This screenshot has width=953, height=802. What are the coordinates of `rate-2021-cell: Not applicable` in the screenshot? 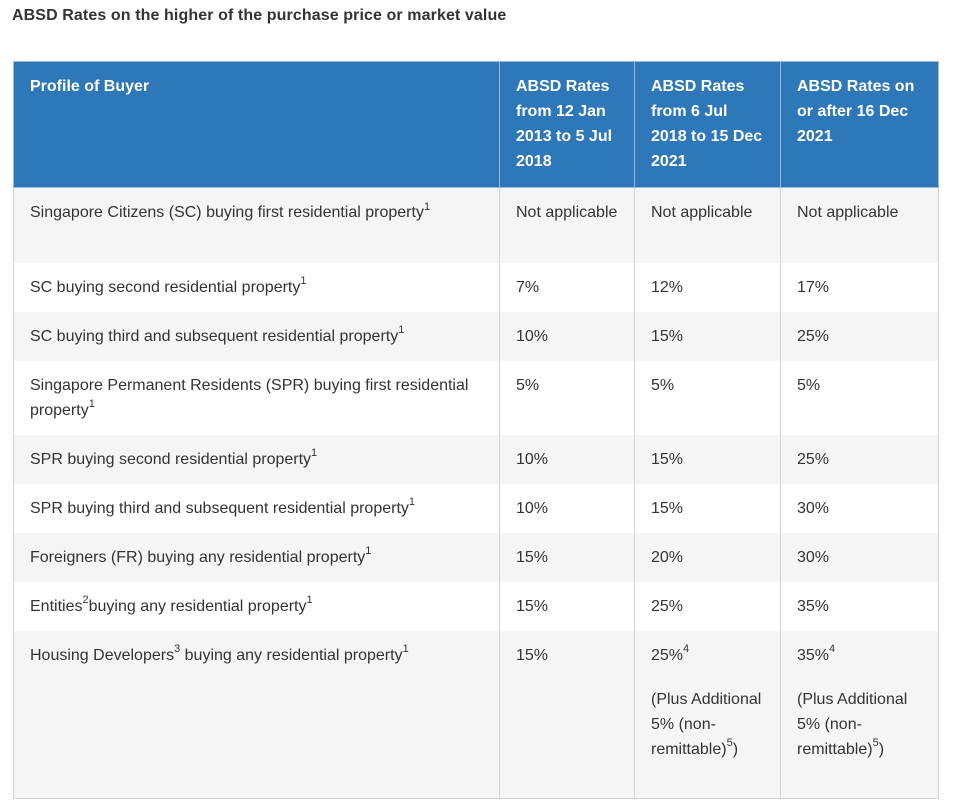 It's located at (859, 225).